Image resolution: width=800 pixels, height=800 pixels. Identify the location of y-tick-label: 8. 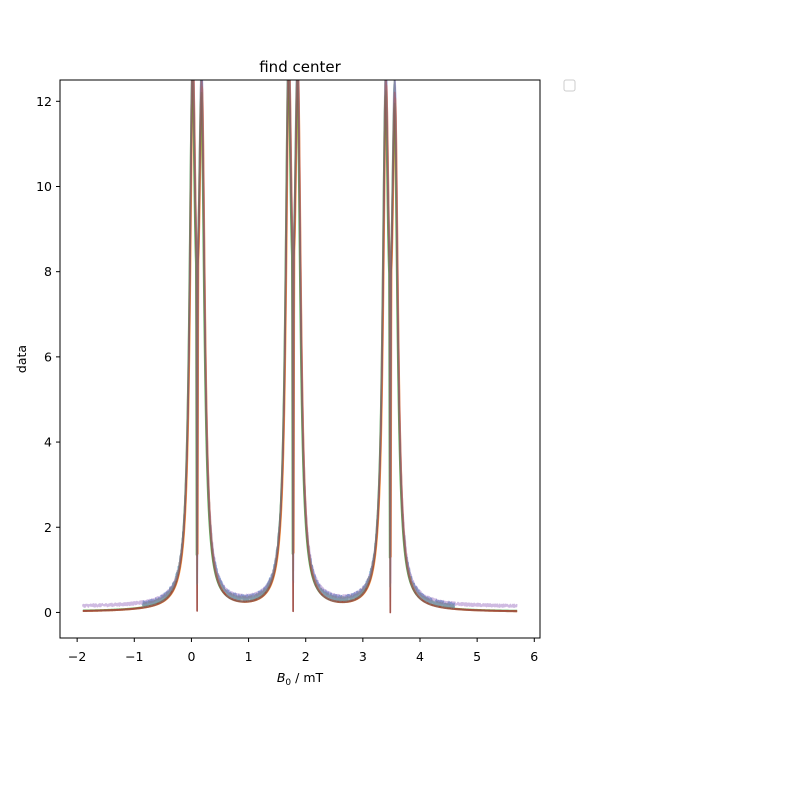
(48, 271).